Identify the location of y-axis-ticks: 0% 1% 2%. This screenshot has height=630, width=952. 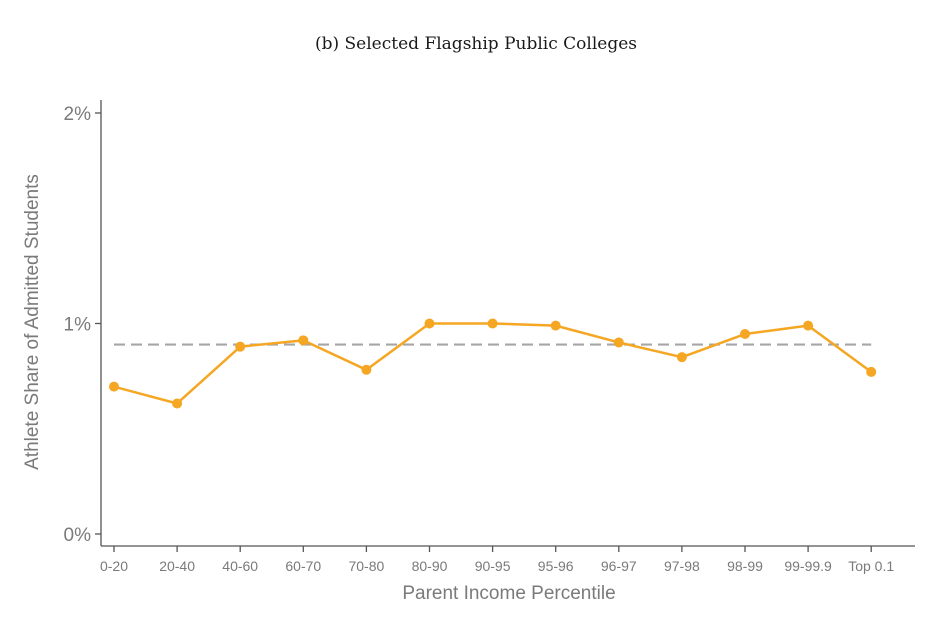
(82, 325).